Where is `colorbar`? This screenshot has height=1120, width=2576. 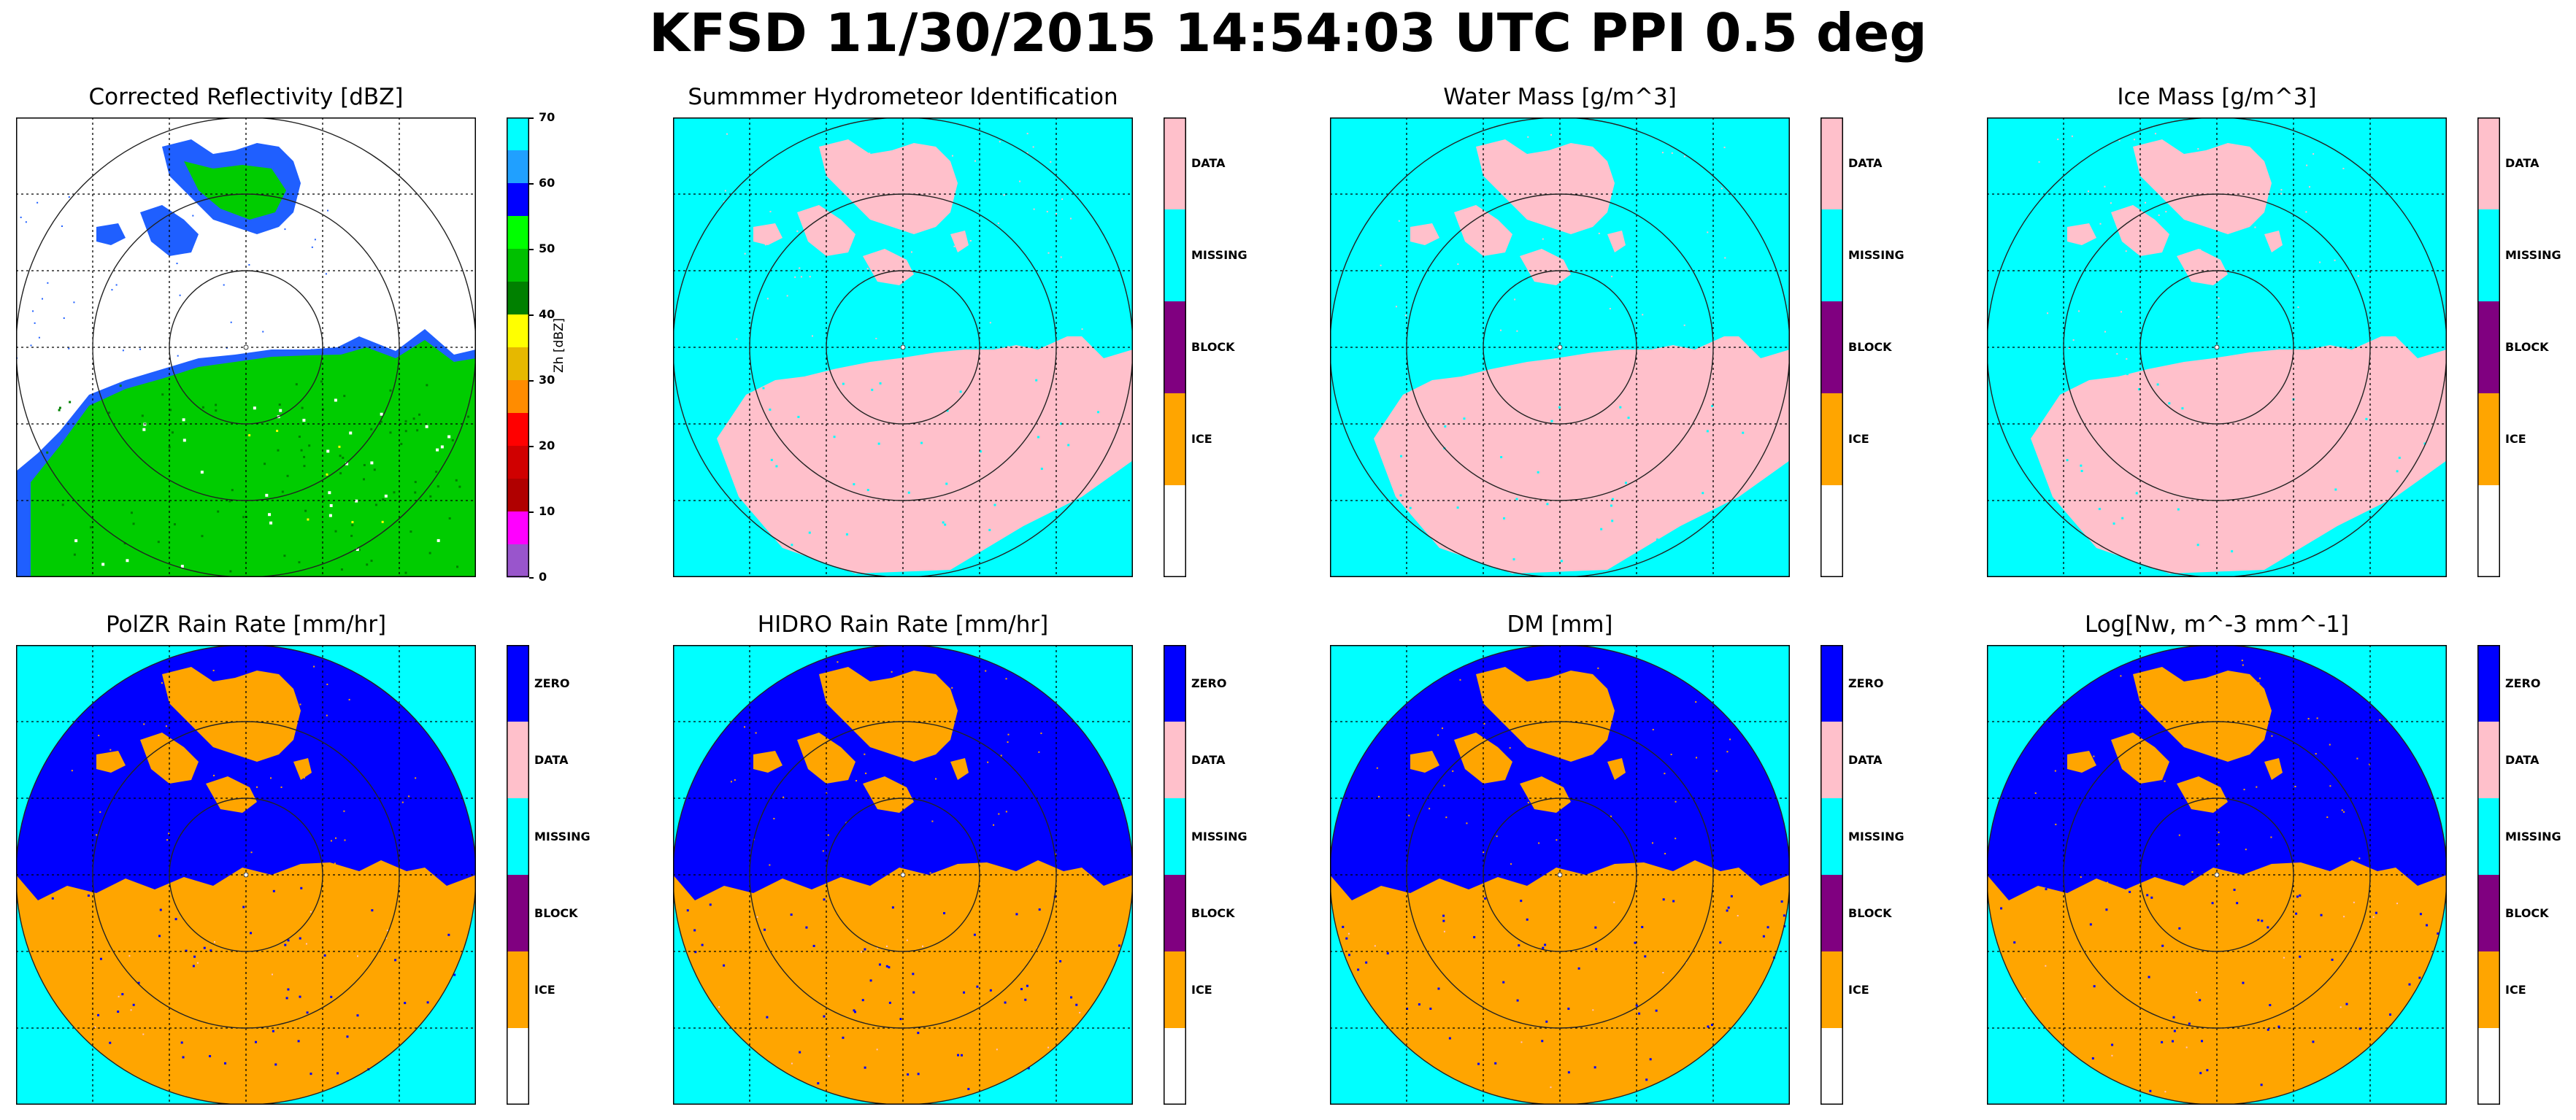 colorbar is located at coordinates (1831, 875).